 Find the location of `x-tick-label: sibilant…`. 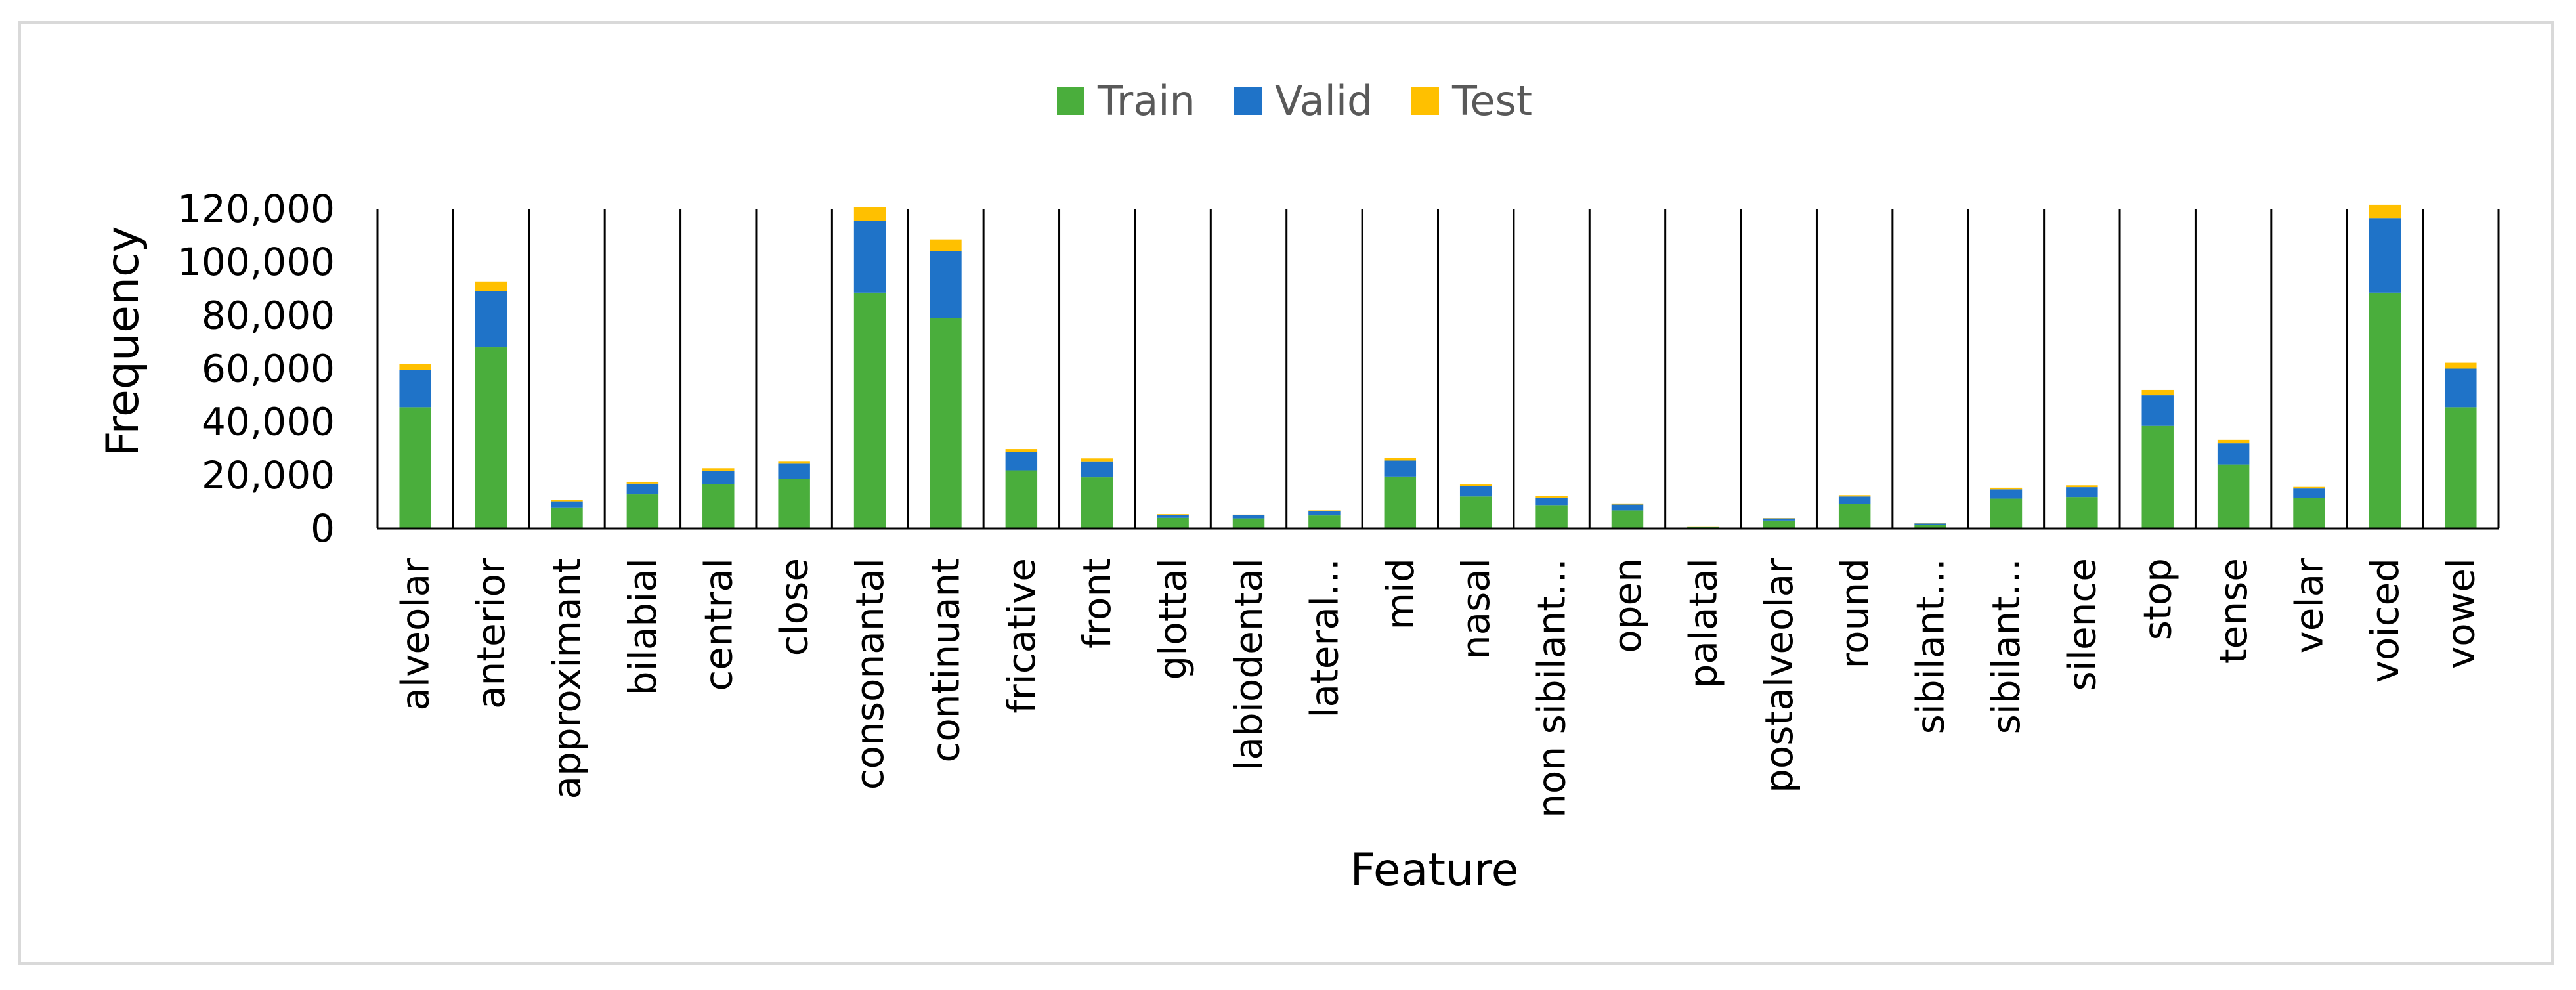

x-tick-label: sibilant… is located at coordinates (1930, 646).